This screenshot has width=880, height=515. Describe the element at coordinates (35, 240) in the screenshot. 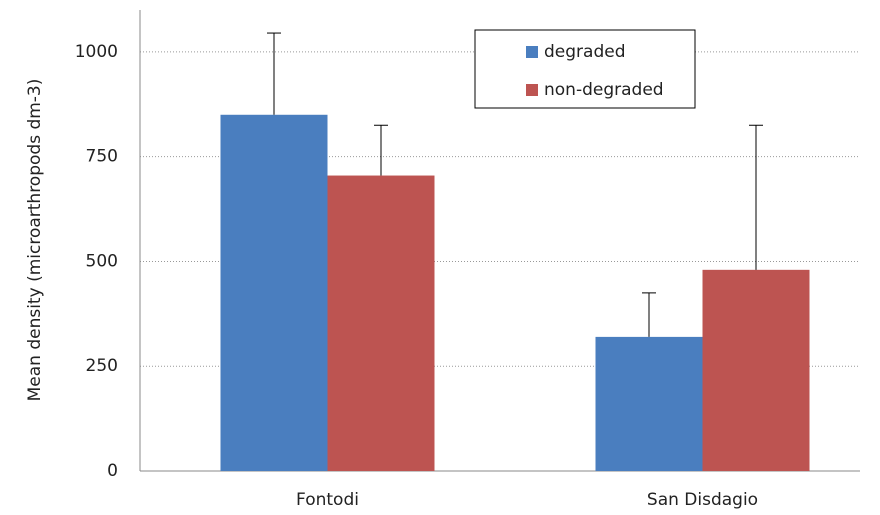

I see `y-axis-title: Mean density (microarthropods dm-3)` at that location.